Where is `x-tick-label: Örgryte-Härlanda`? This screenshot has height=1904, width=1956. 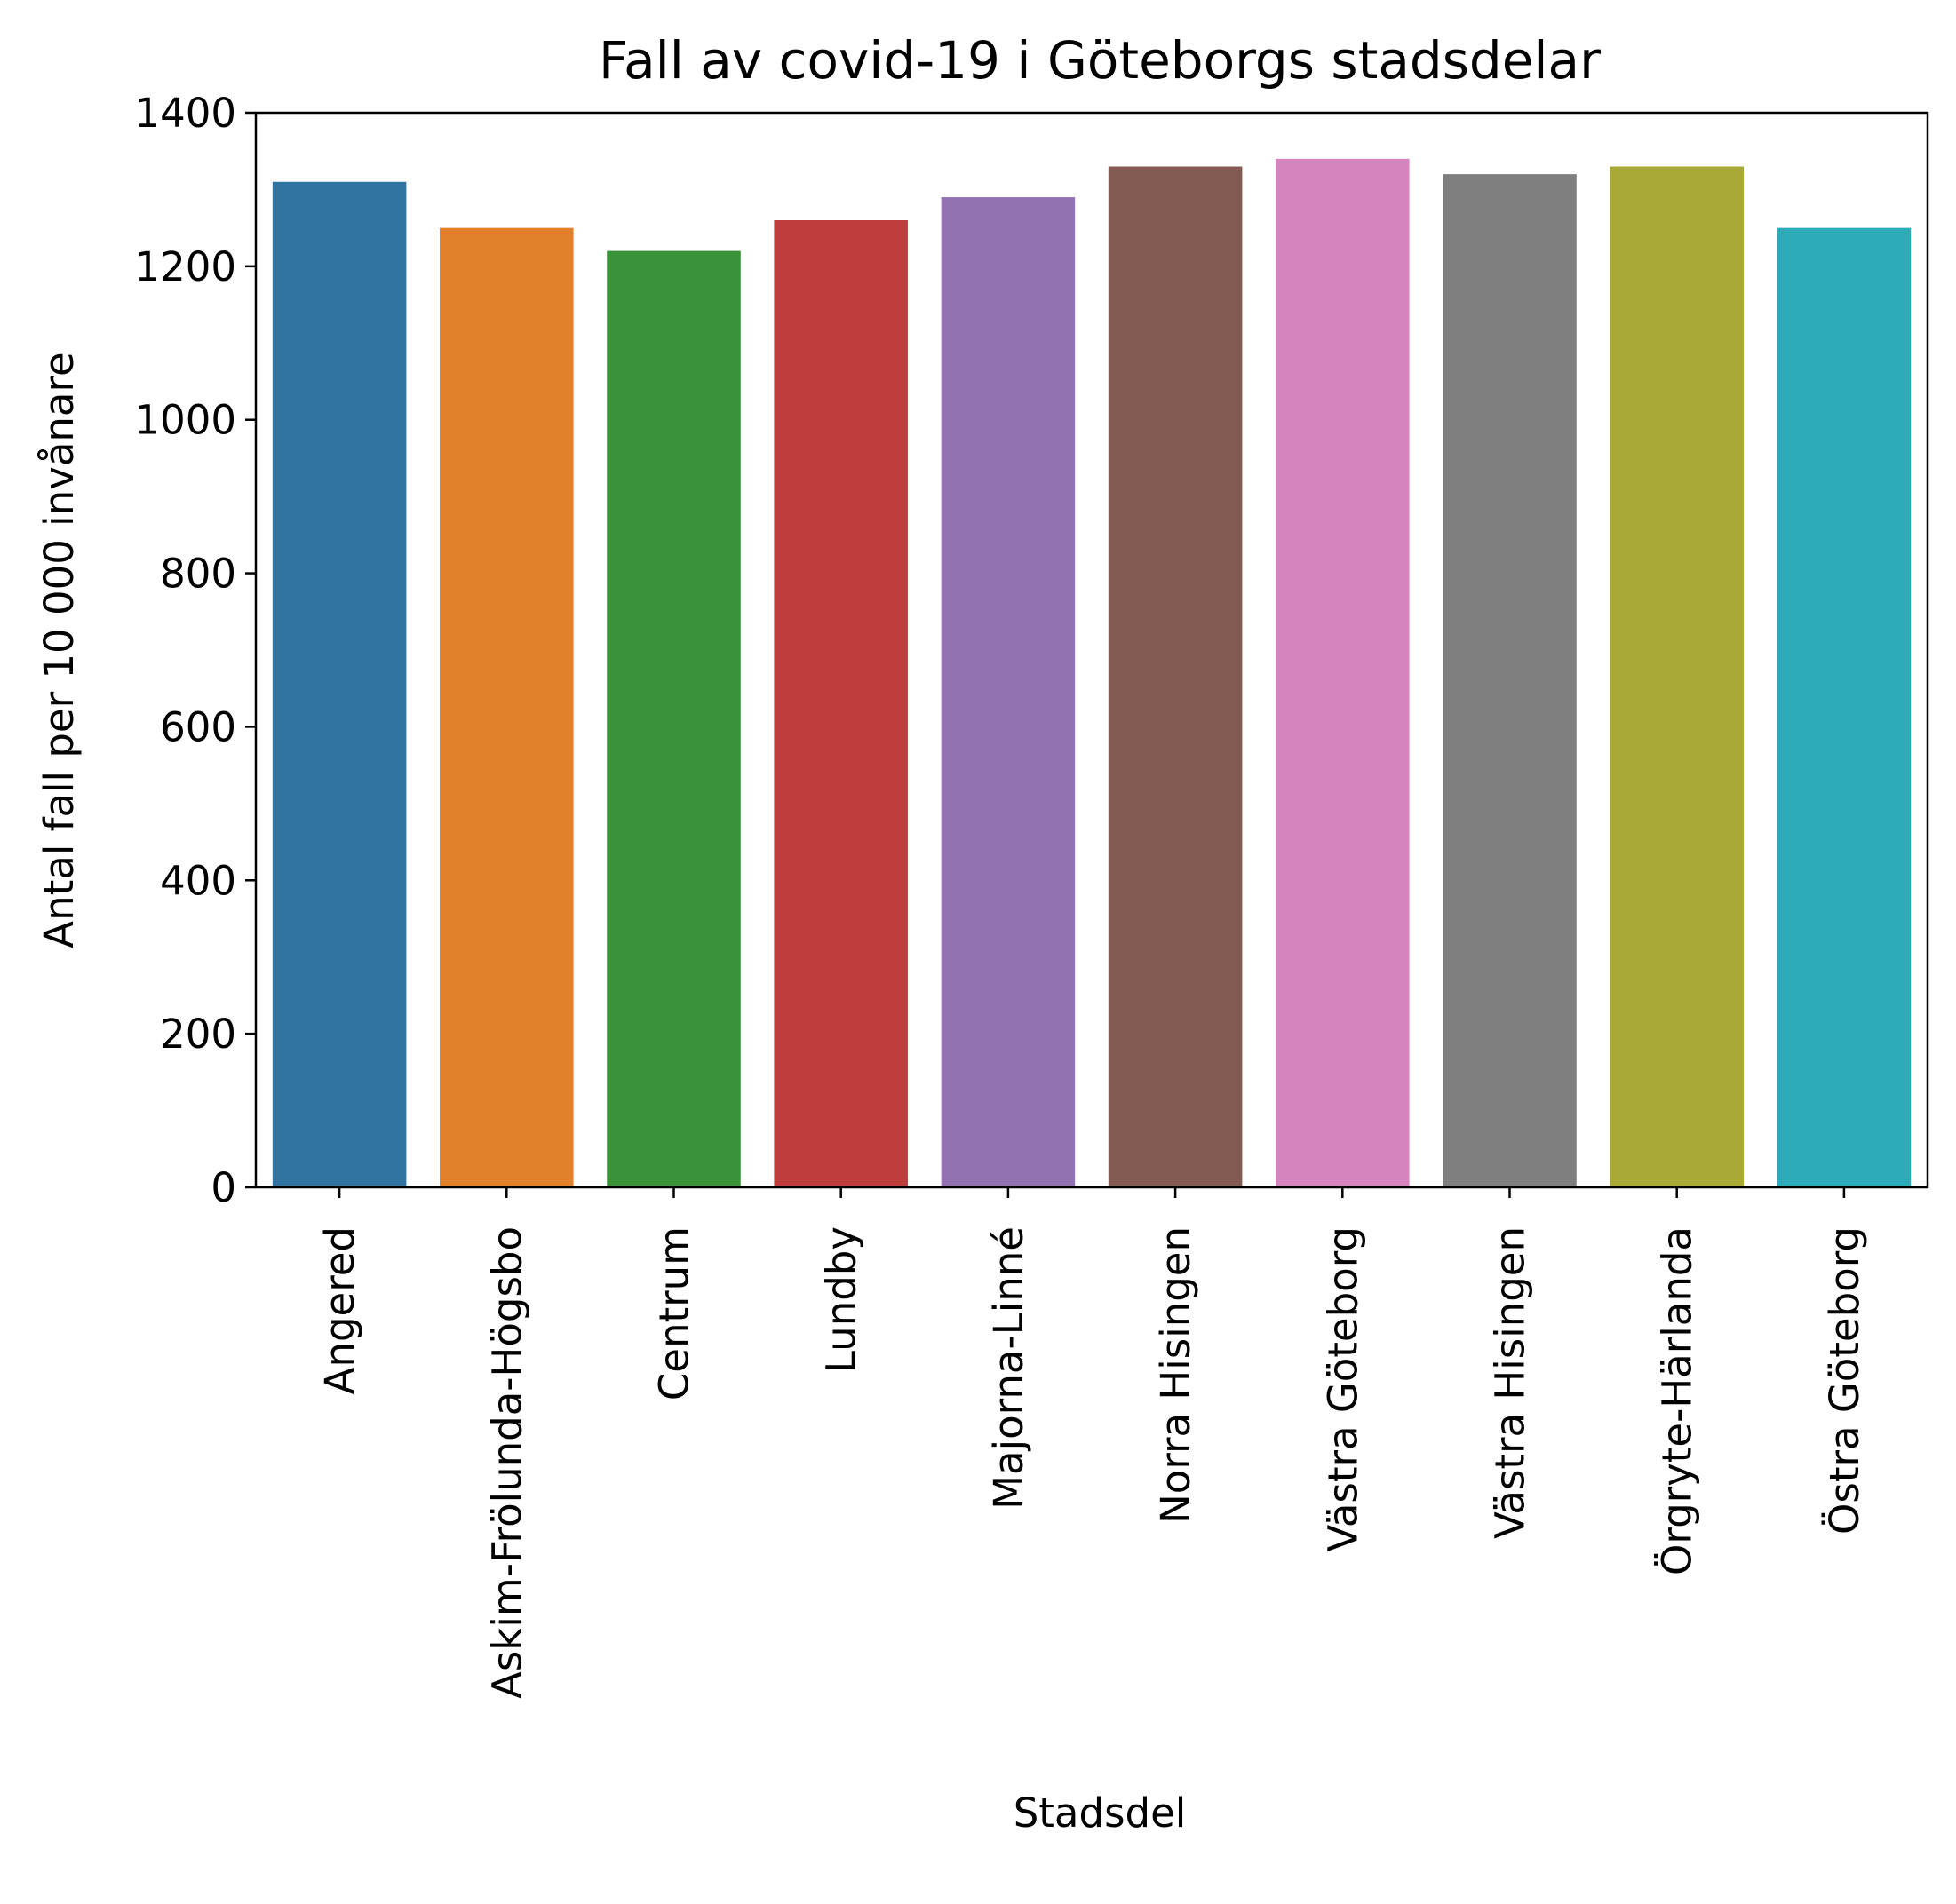
x-tick-label: Örgryte-Härlanda is located at coordinates (1677, 1400).